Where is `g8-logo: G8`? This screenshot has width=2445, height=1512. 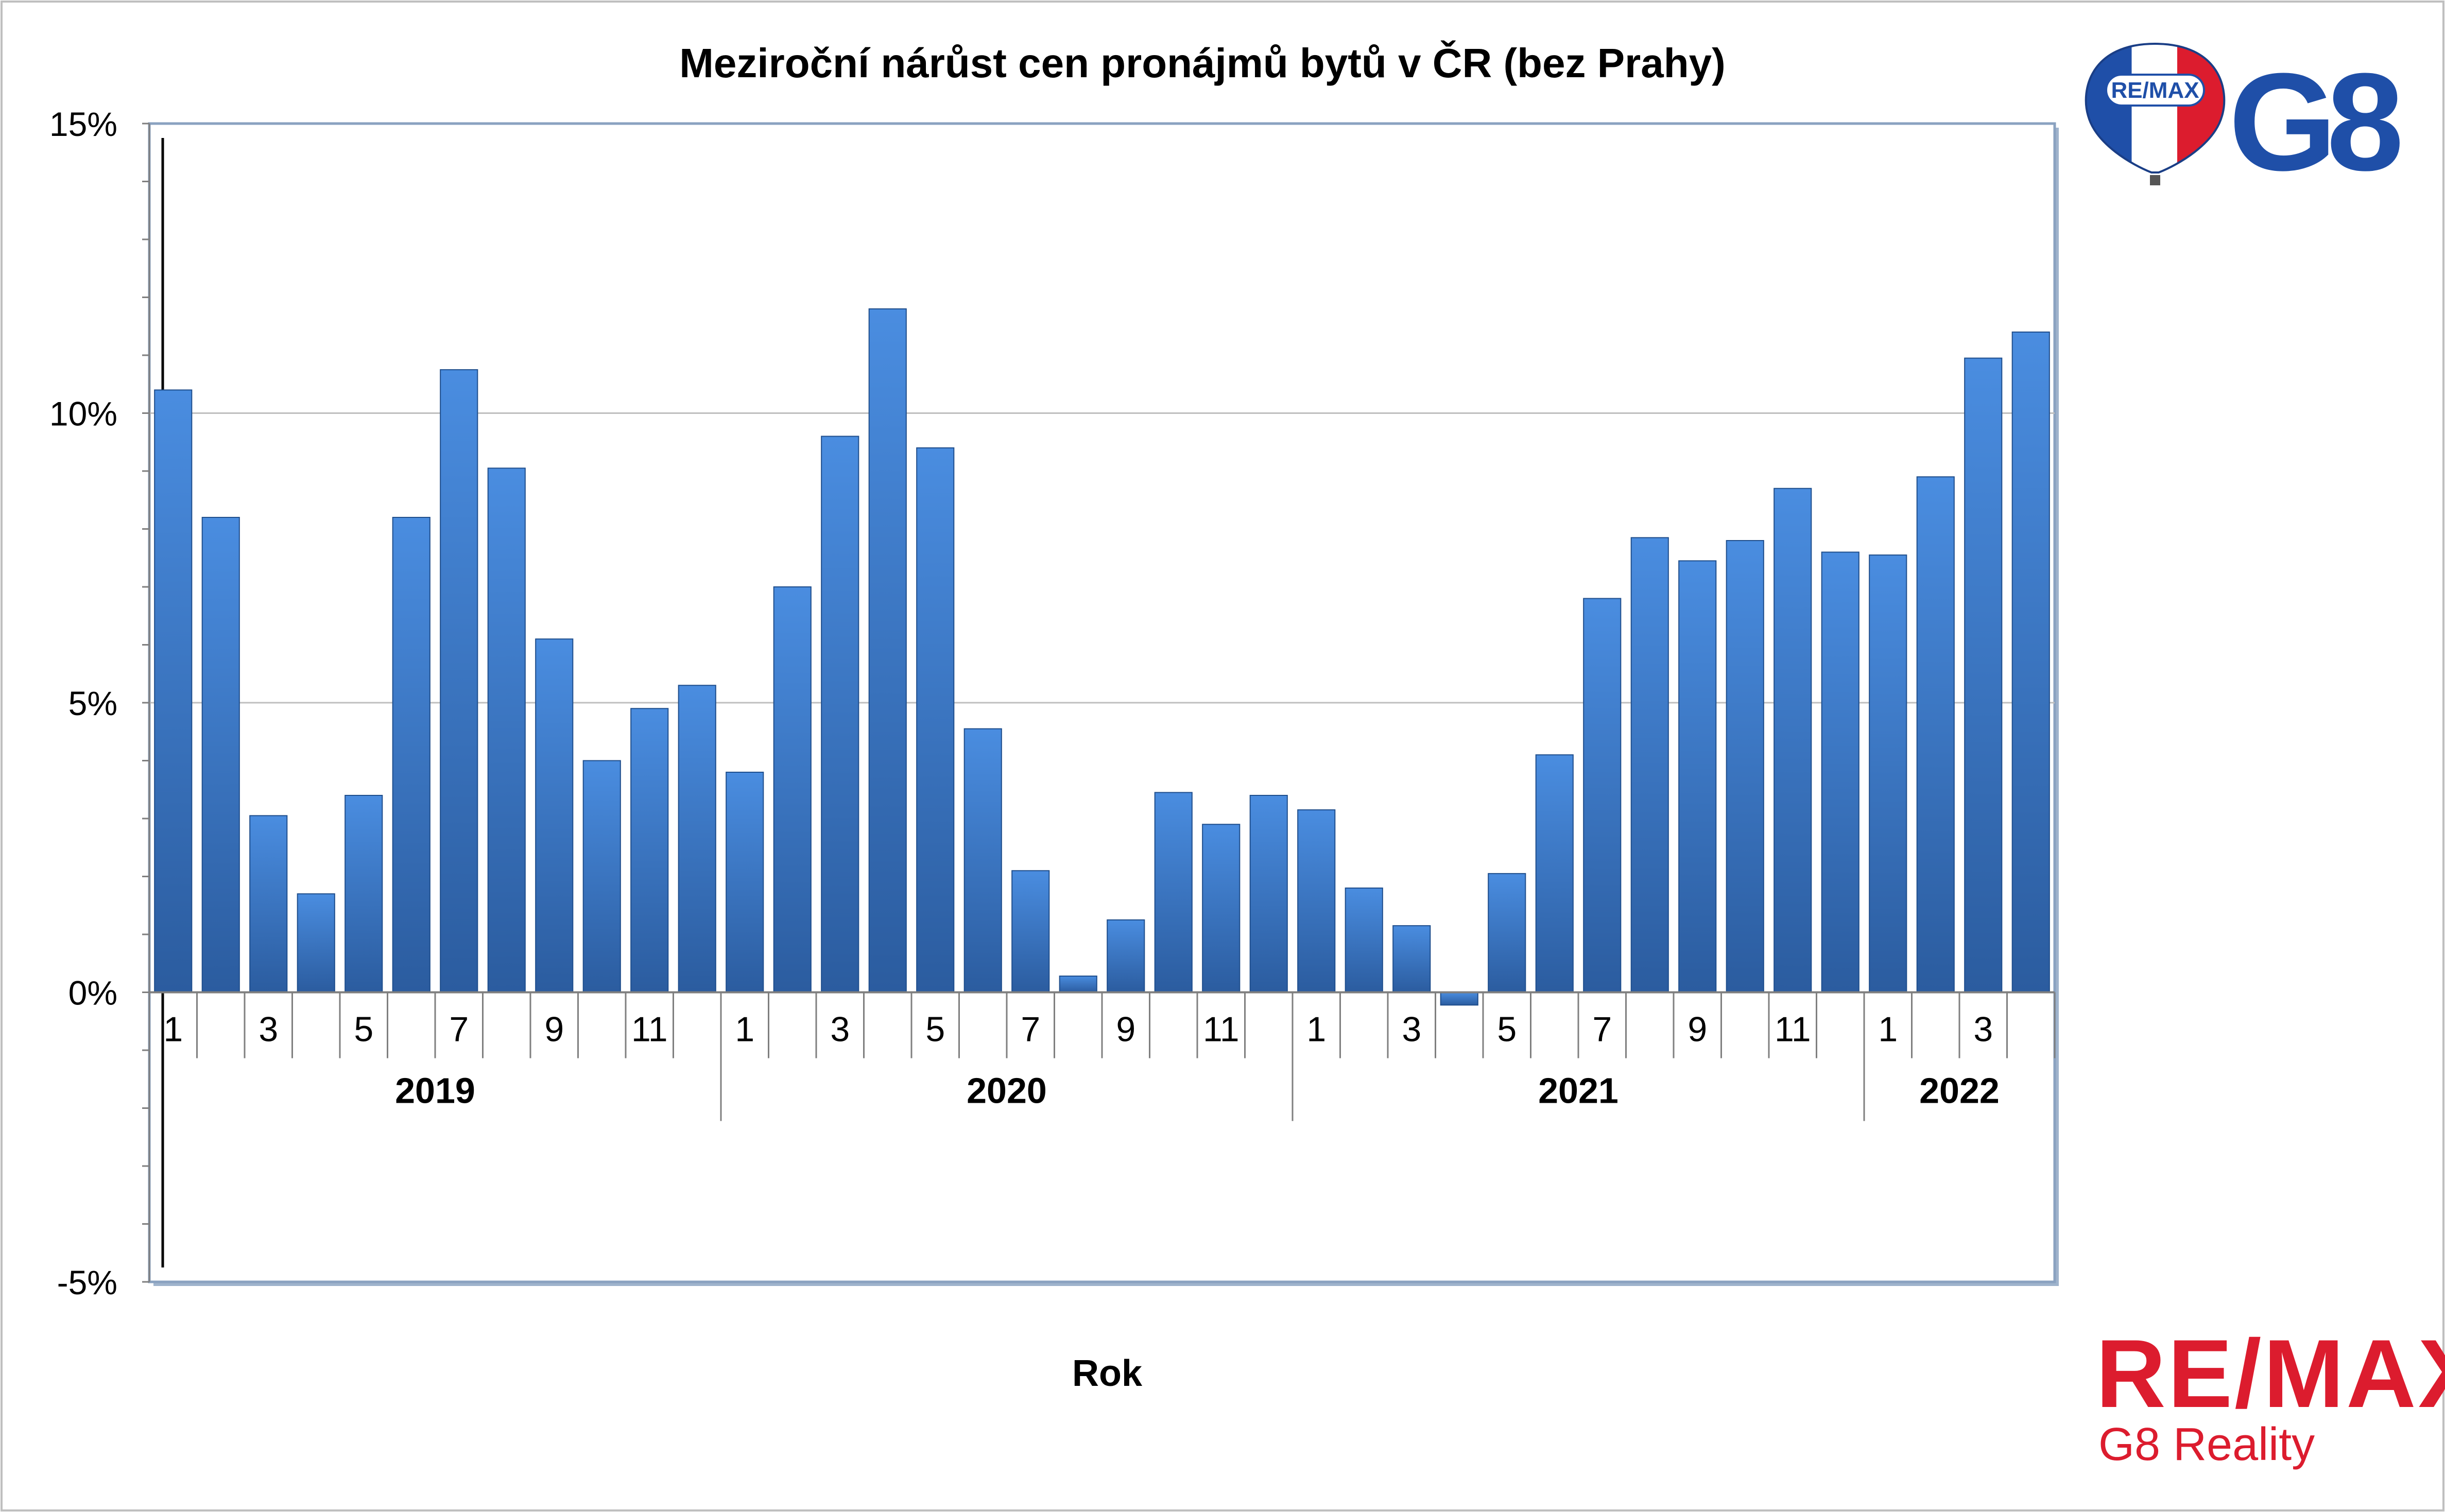 g8-logo: G8 is located at coordinates (2315, 122).